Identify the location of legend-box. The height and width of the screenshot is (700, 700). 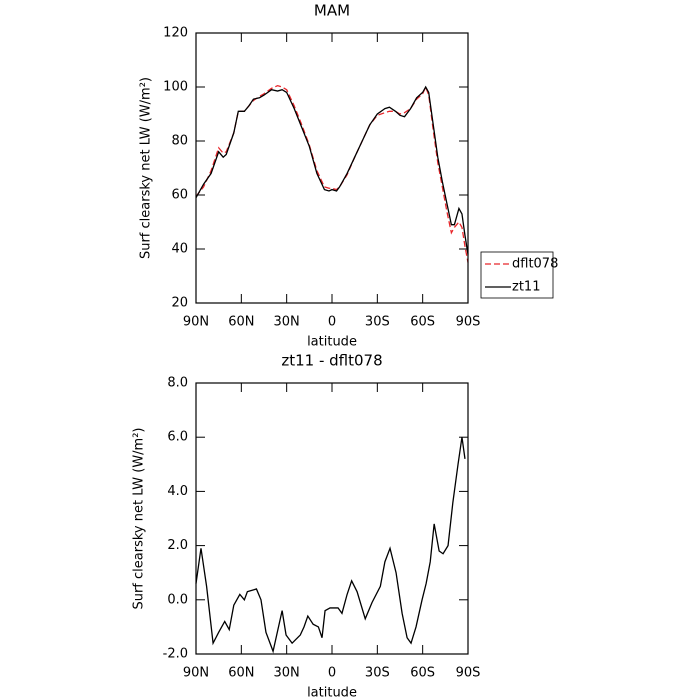
(517, 275).